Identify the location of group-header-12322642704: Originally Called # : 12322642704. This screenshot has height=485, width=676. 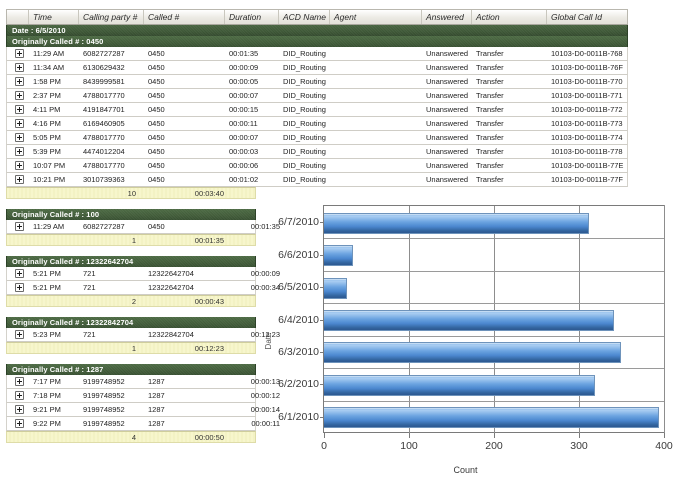
(131, 261).